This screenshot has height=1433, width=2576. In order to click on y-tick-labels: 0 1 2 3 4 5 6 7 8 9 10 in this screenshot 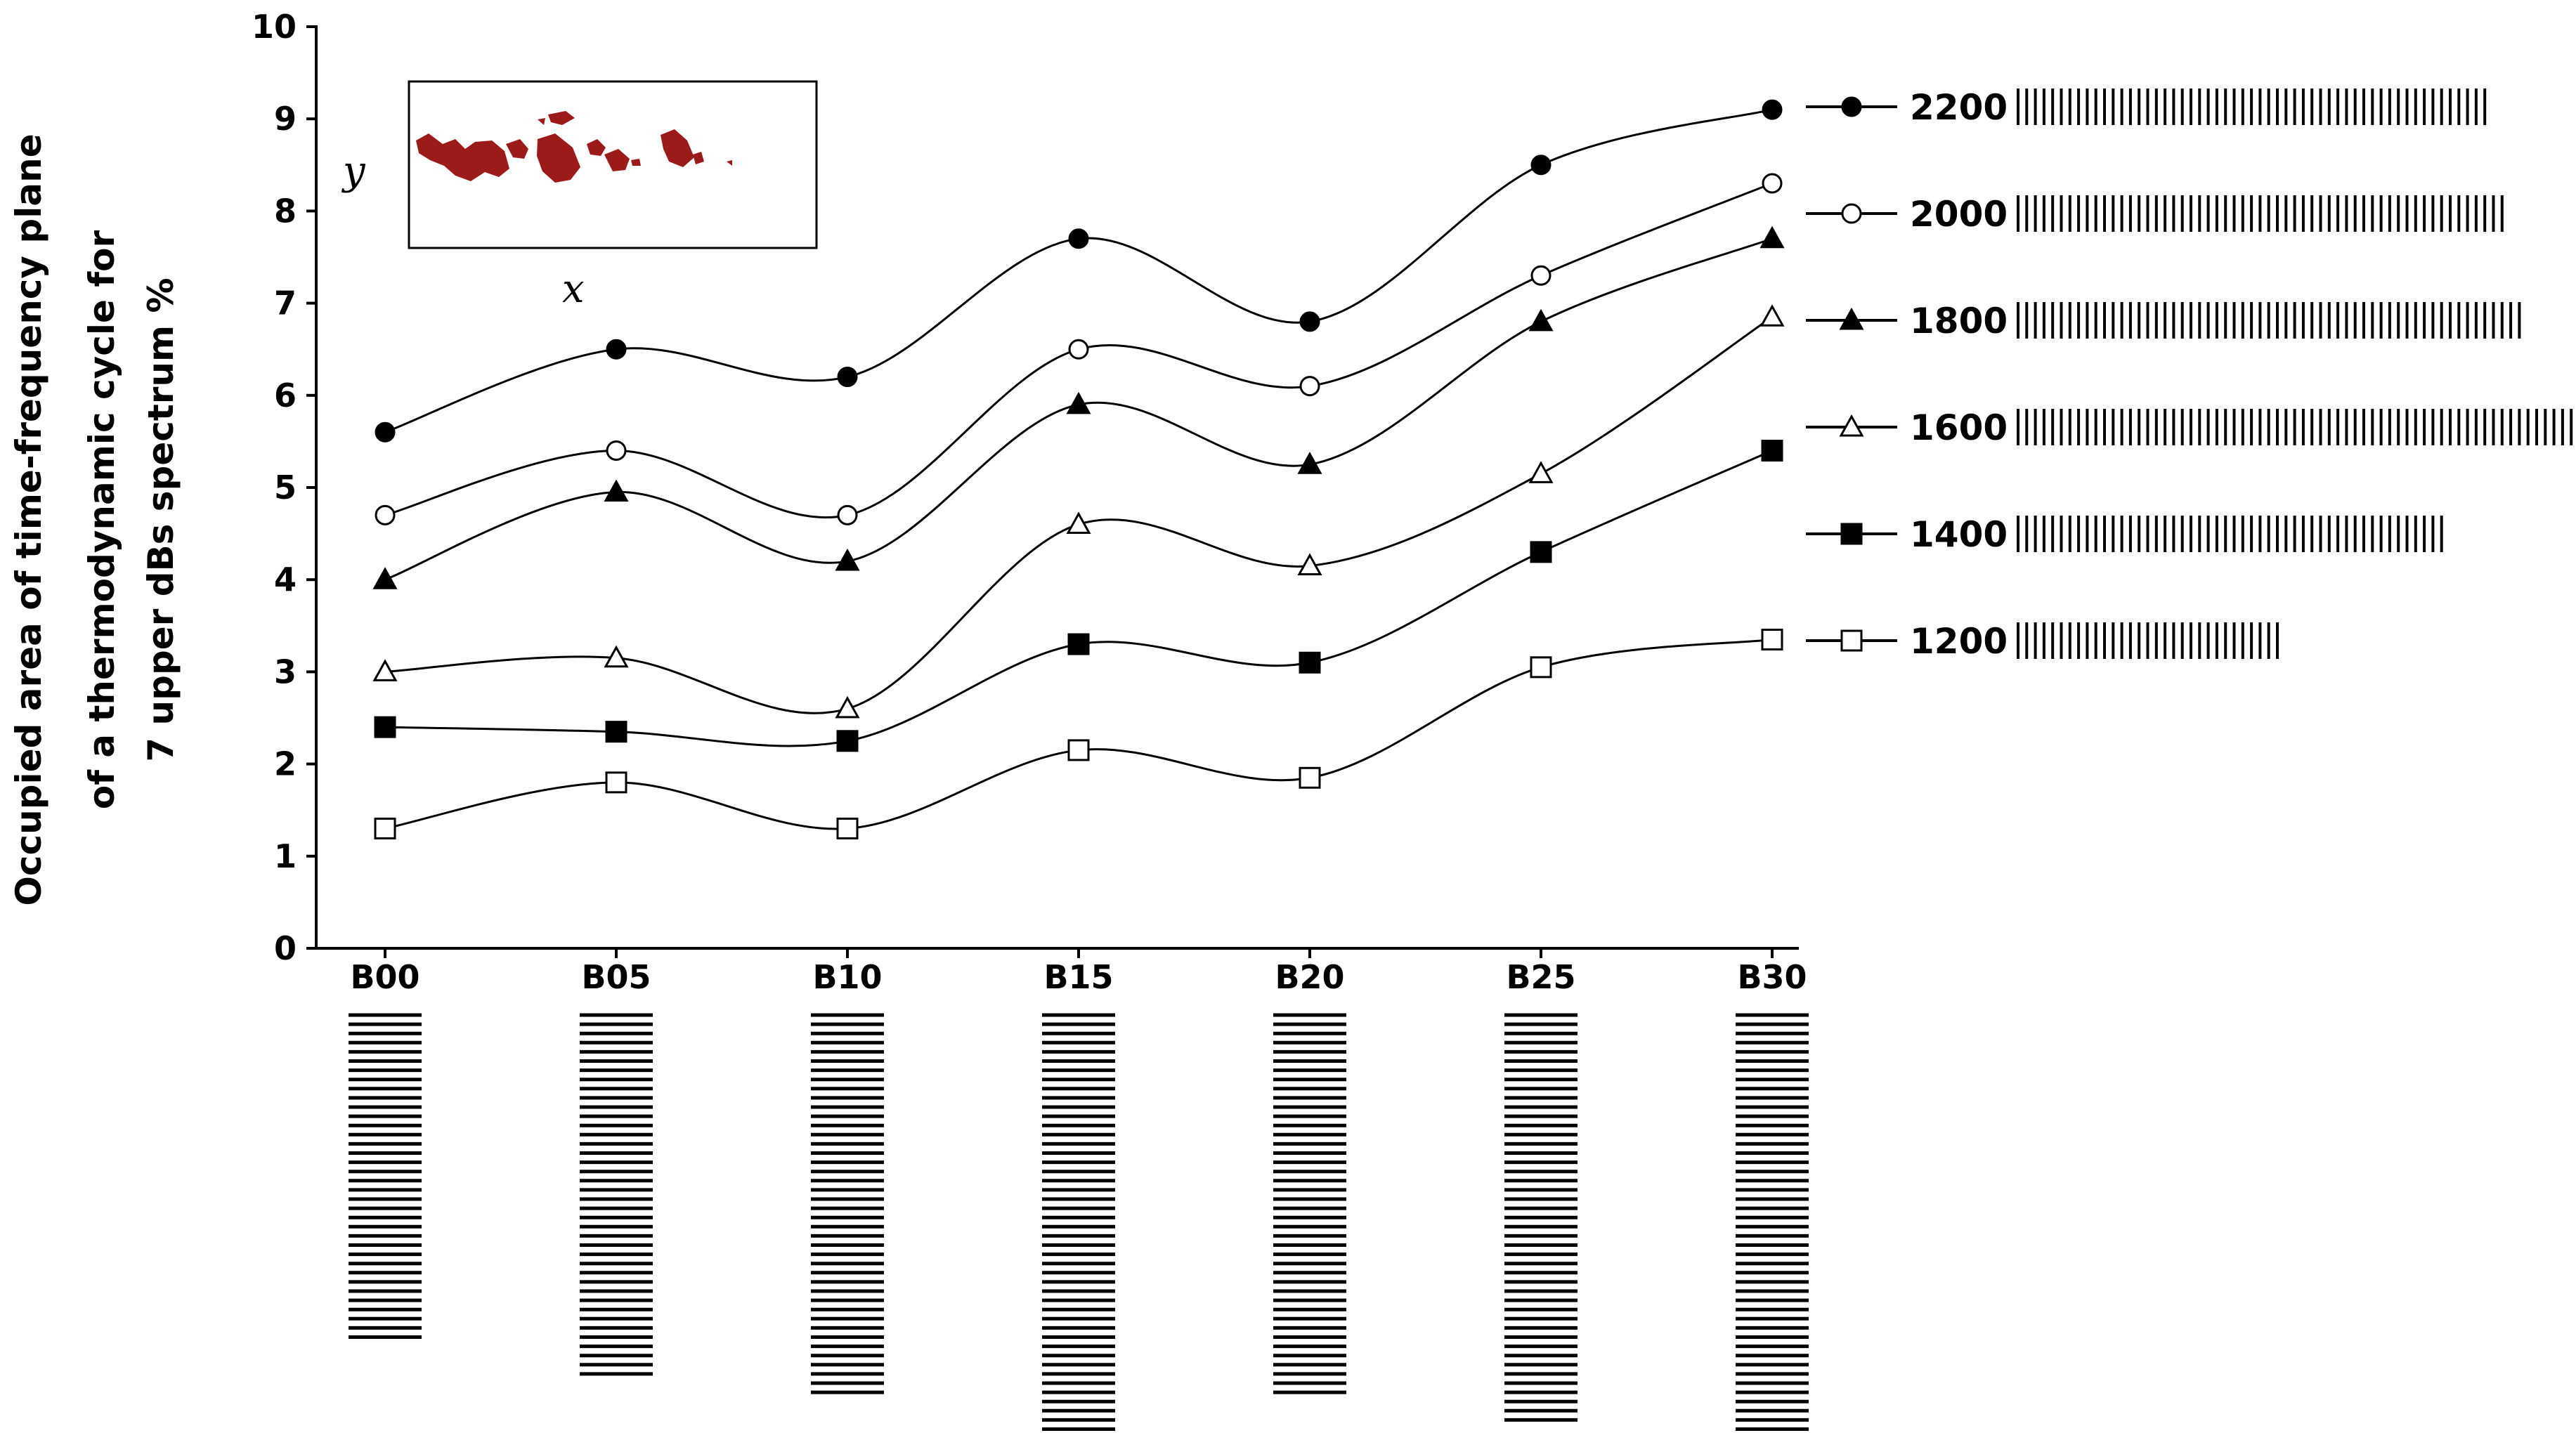, I will do `click(274, 487)`.